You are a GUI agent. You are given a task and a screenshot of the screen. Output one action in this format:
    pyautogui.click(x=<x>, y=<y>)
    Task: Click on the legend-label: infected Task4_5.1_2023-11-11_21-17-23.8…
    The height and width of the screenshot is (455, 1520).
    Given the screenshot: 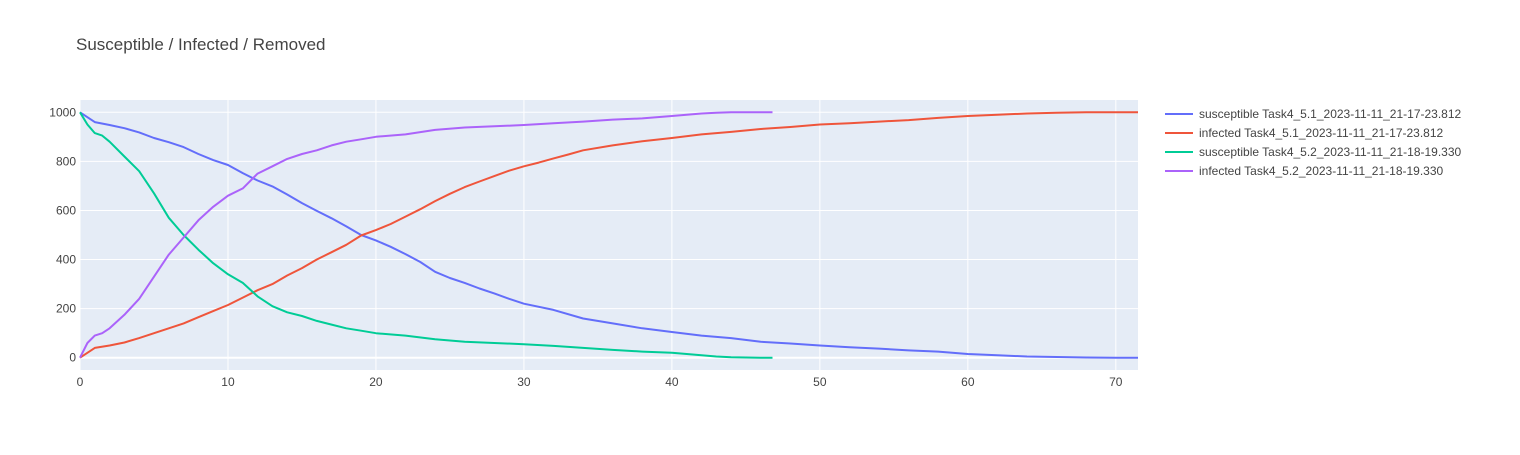 What is the action you would take?
    pyautogui.click(x=1321, y=133)
    